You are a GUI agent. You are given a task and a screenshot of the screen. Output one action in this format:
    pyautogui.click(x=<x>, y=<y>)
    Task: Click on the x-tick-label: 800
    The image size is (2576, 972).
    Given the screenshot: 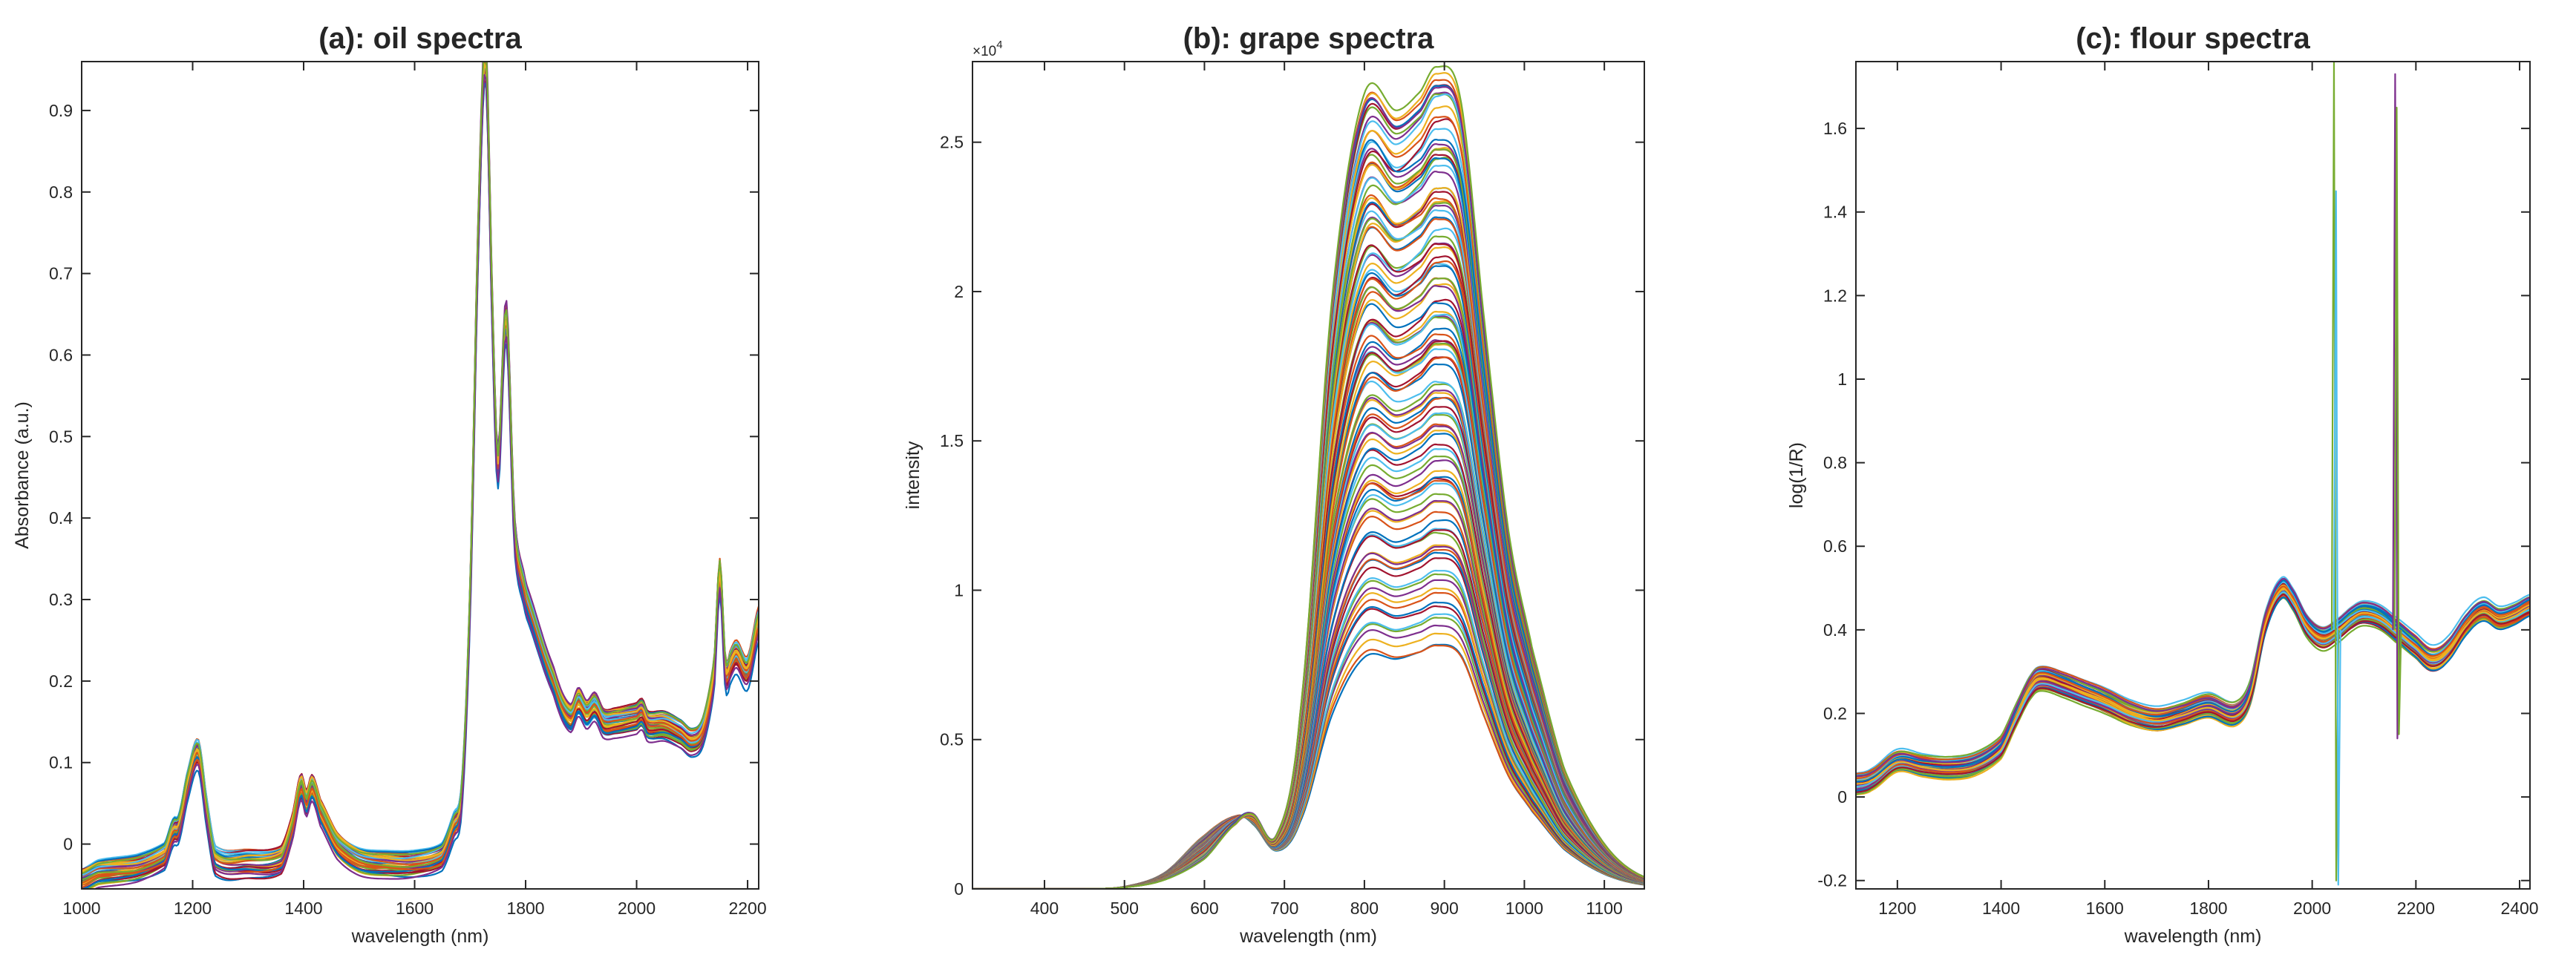 What is the action you would take?
    pyautogui.click(x=1364, y=908)
    